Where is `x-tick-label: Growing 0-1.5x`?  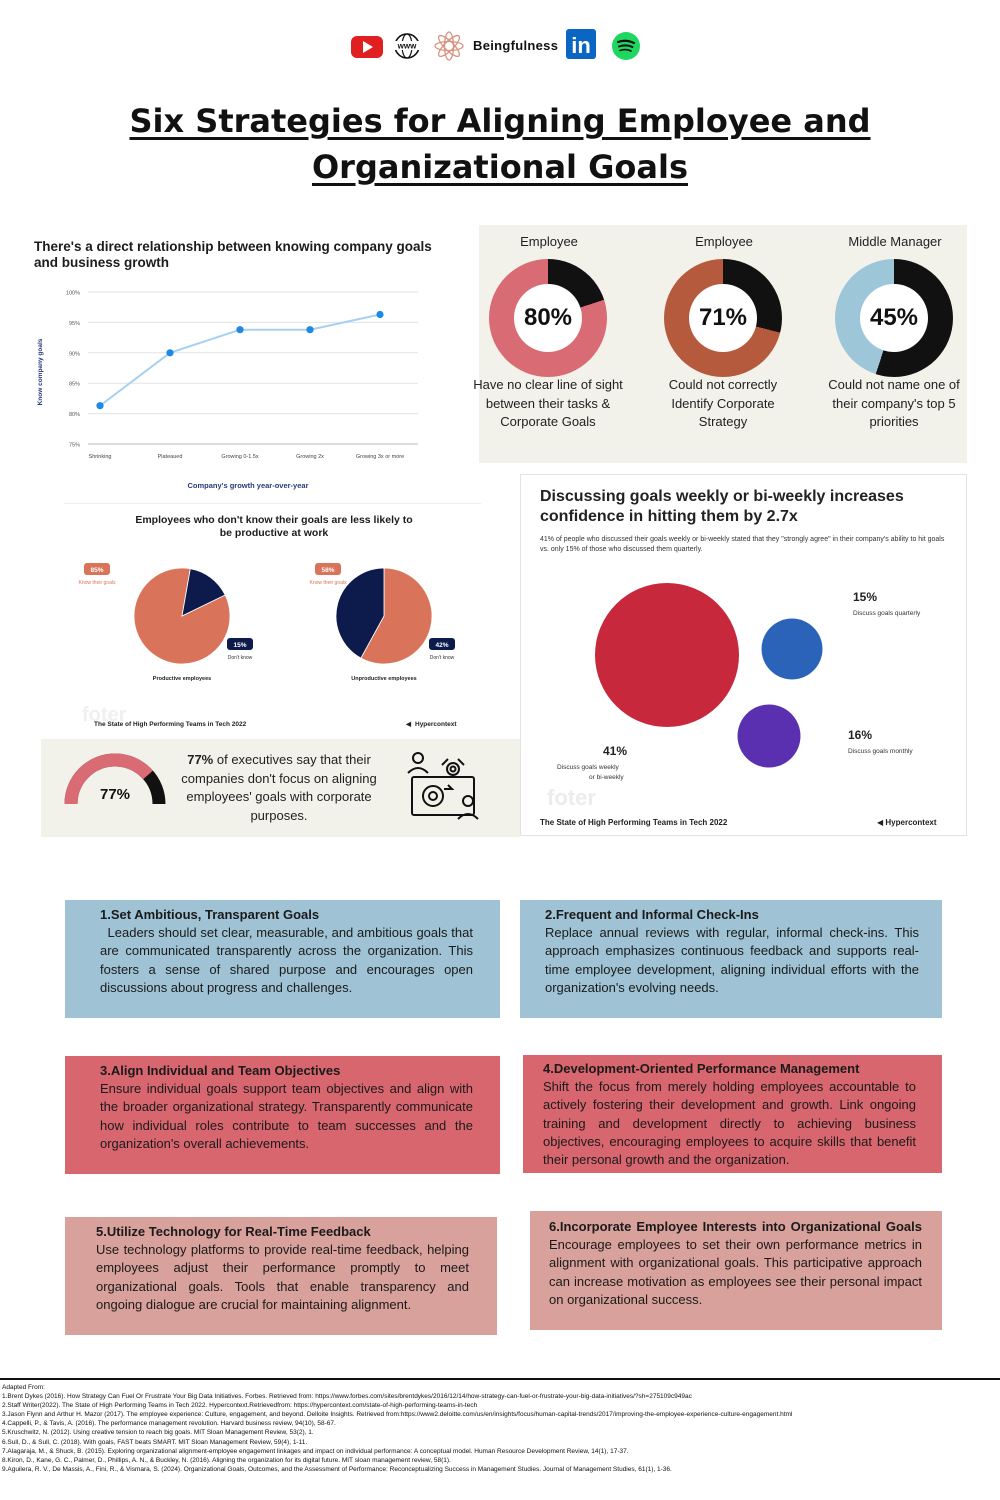
x-tick-label: Growing 0-1.5x is located at coordinates (240, 457).